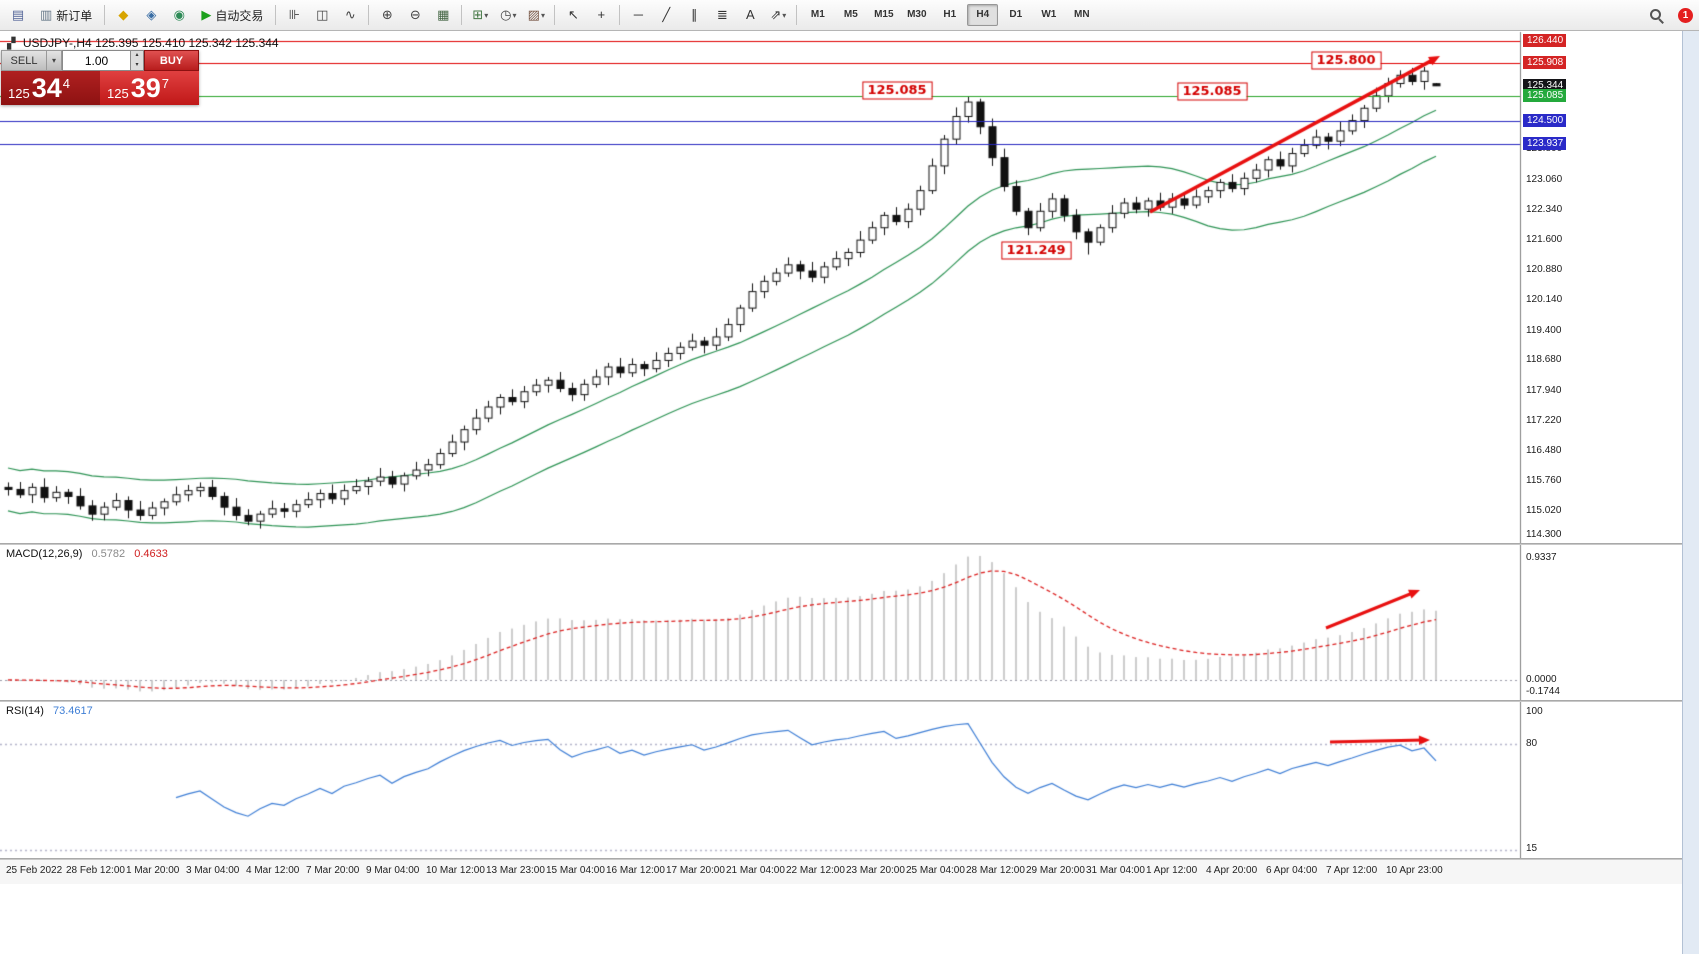 This screenshot has height=954, width=1699. Describe the element at coordinates (995, 870) in the screenshot. I see `time-axis-label: 28 Mar 12:00` at that location.